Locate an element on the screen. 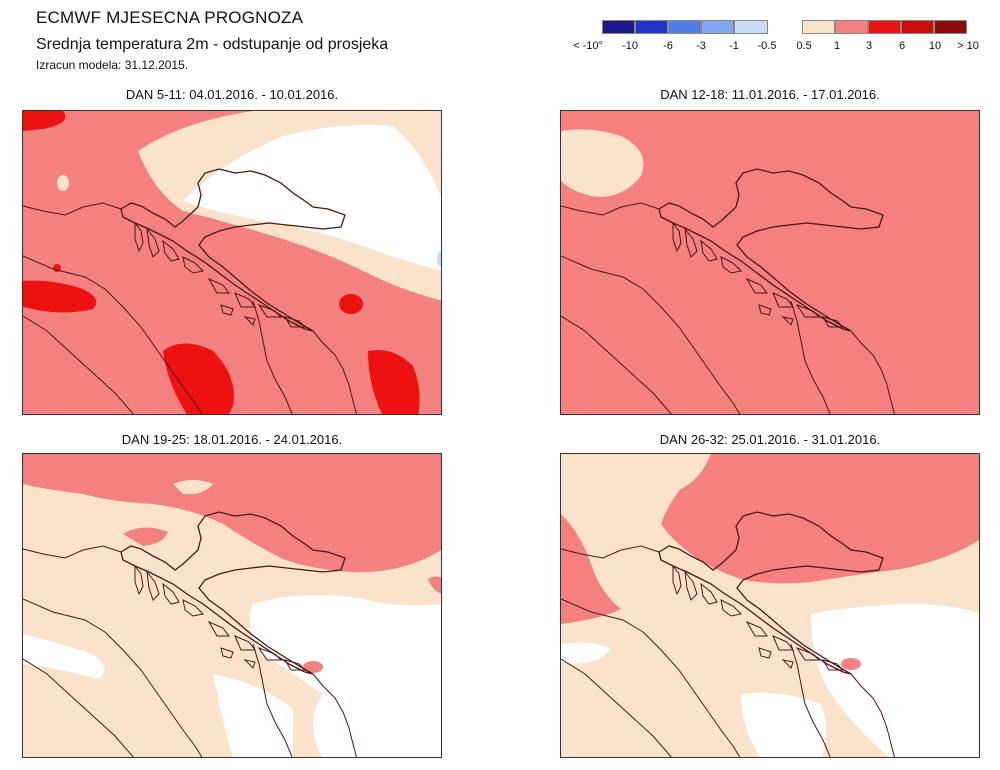 This screenshot has height=770, width=1000. panel-title: DAN 5-11: 04.01.2016. - 10.01.2016. is located at coordinates (232, 94).